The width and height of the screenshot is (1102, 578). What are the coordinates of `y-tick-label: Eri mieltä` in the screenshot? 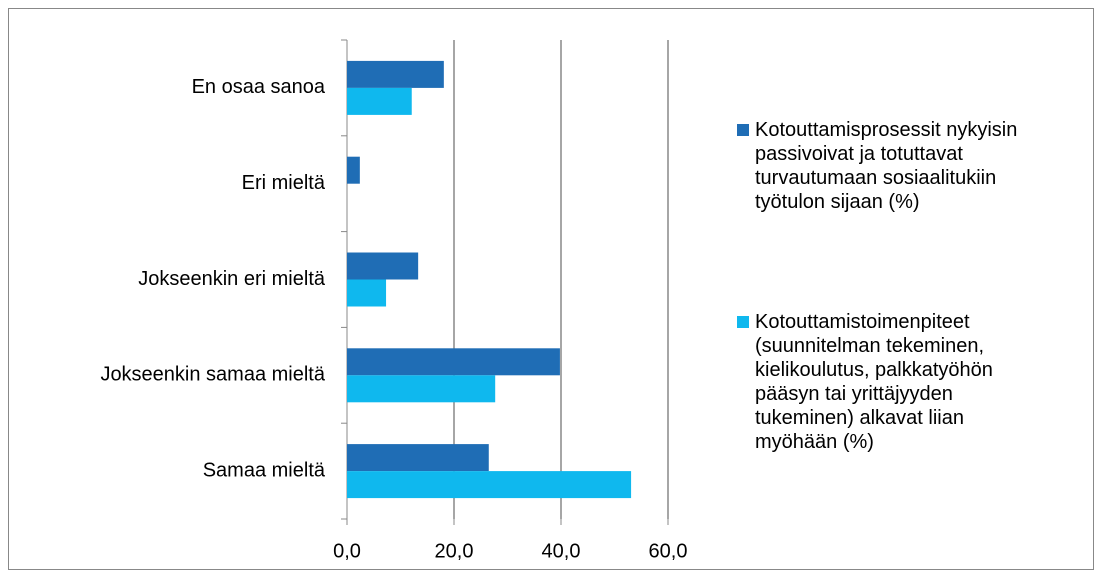 It's located at (284, 183).